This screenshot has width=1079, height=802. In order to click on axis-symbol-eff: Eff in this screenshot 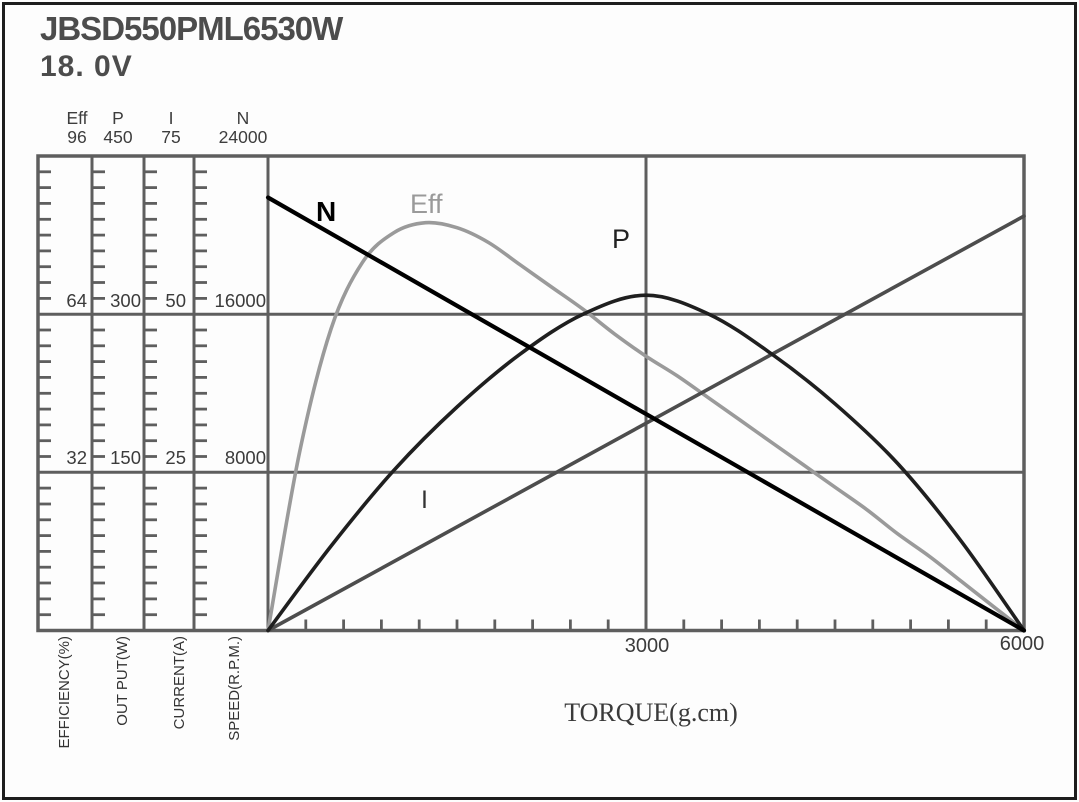, I will do `click(77, 118)`.